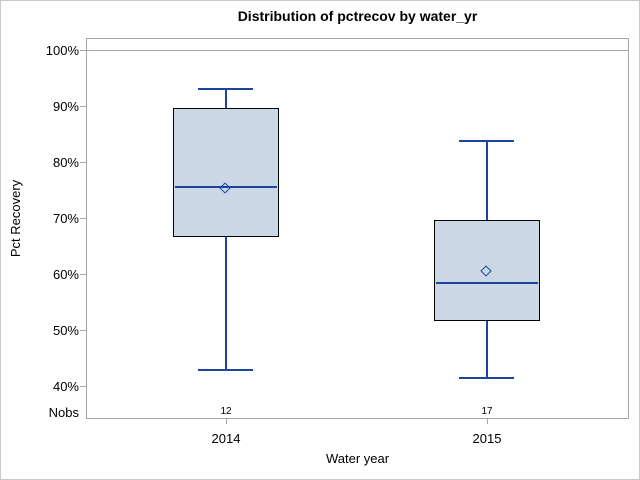 The width and height of the screenshot is (640, 480). I want to click on y-tick-label: 80%, so click(65, 162).